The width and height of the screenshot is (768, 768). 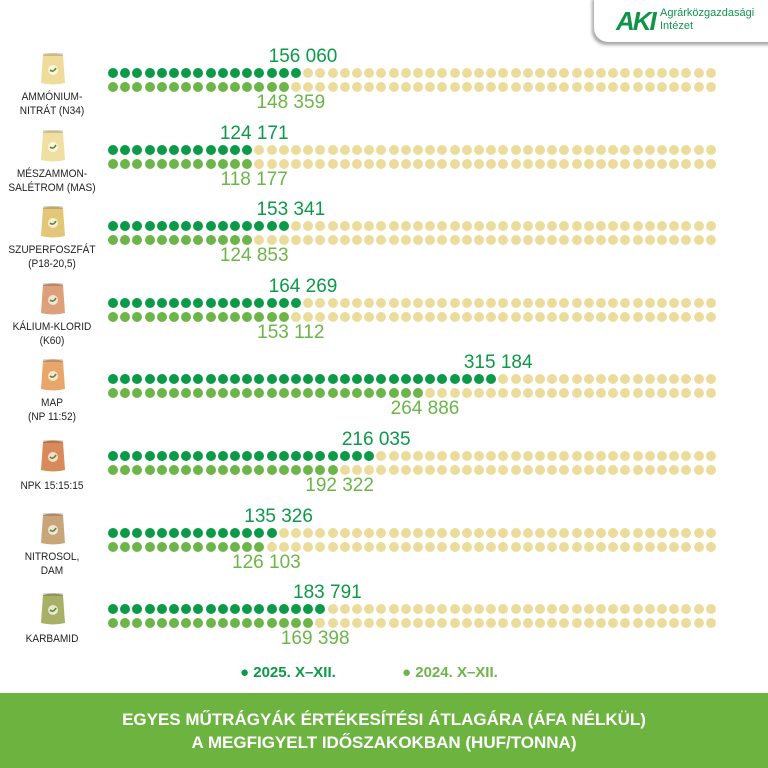 What do you see at coordinates (707, 20) in the screenshot?
I see `logo-text: Agrárközgazdasági Intézet` at bounding box center [707, 20].